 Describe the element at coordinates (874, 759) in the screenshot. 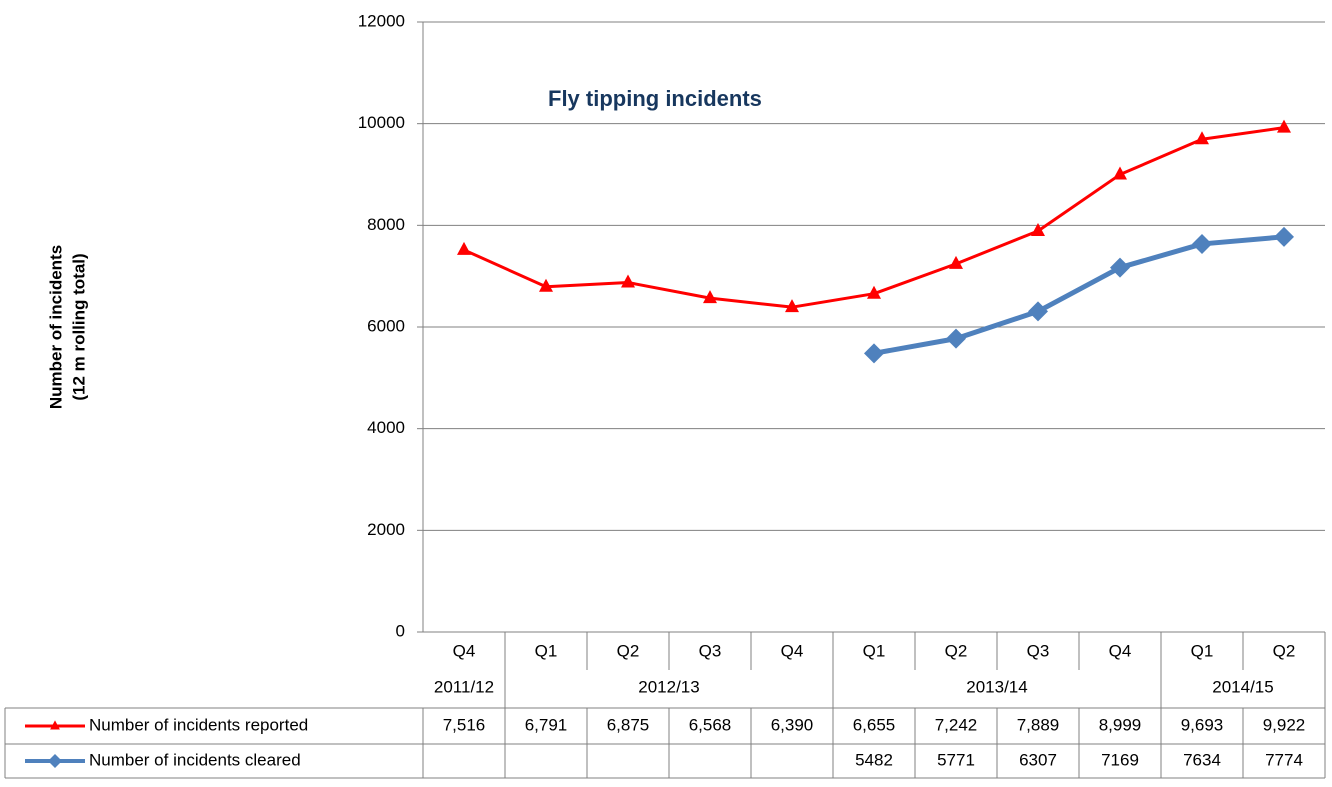

I see `table-value: 5482` at that location.